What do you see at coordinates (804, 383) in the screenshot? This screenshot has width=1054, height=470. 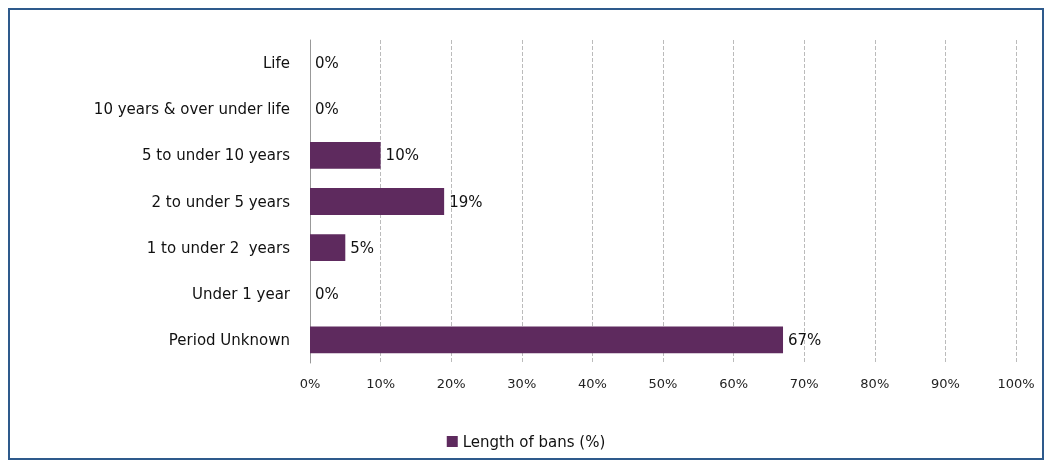 I see `x-tick-label: 70%` at bounding box center [804, 383].